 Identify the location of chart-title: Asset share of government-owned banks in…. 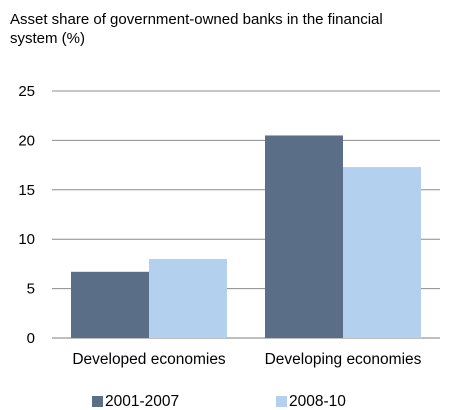
(196, 29).